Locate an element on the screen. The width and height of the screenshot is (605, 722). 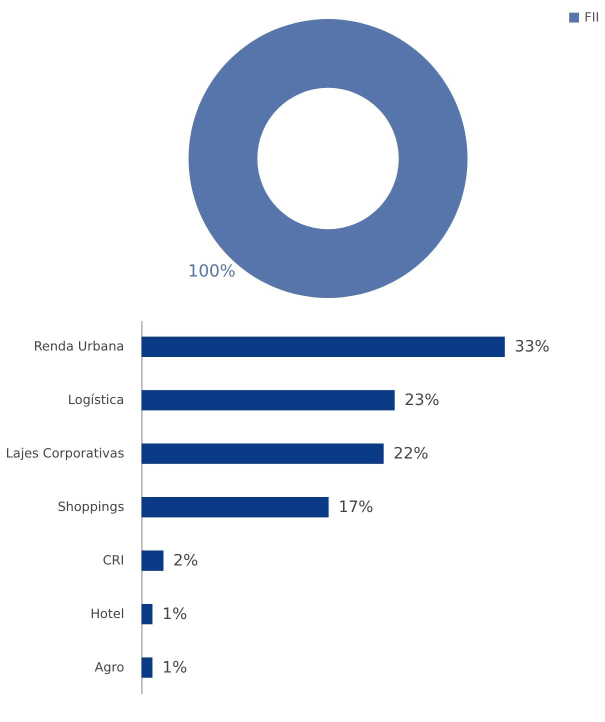
data-label: 22% is located at coordinates (411, 453).